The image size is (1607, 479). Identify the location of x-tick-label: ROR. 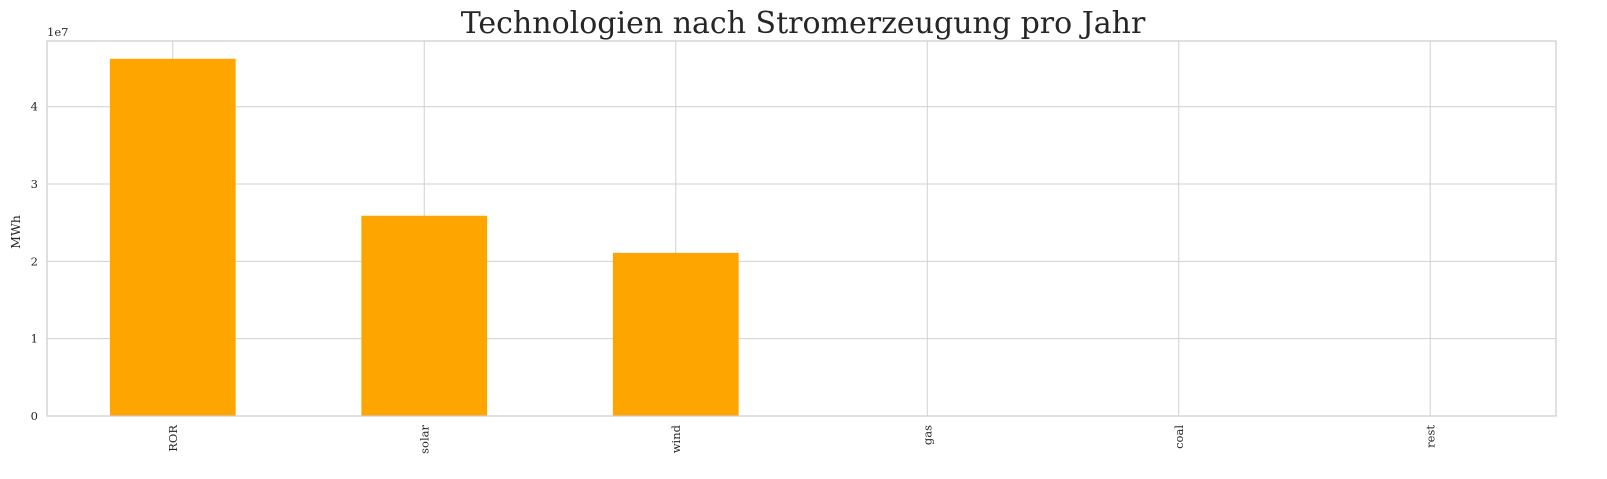
(173, 438).